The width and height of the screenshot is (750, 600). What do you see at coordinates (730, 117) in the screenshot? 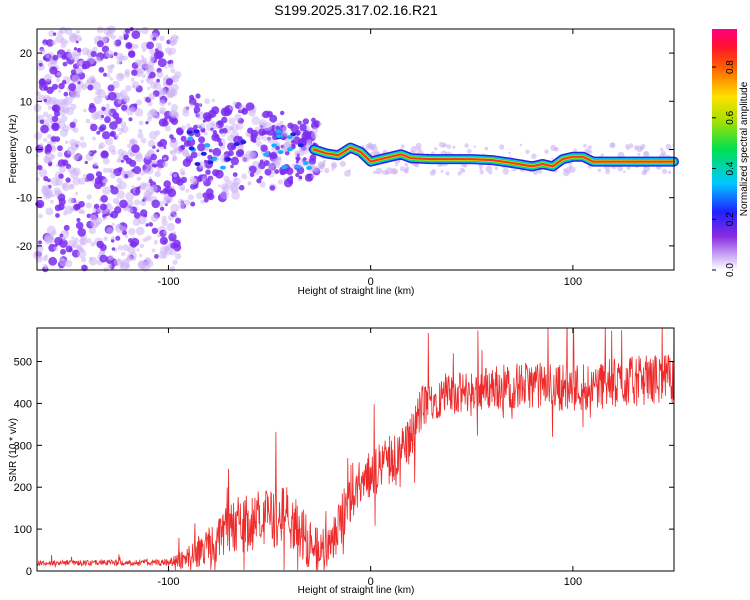
I see `colorbar-tick-label: 0.6` at bounding box center [730, 117].